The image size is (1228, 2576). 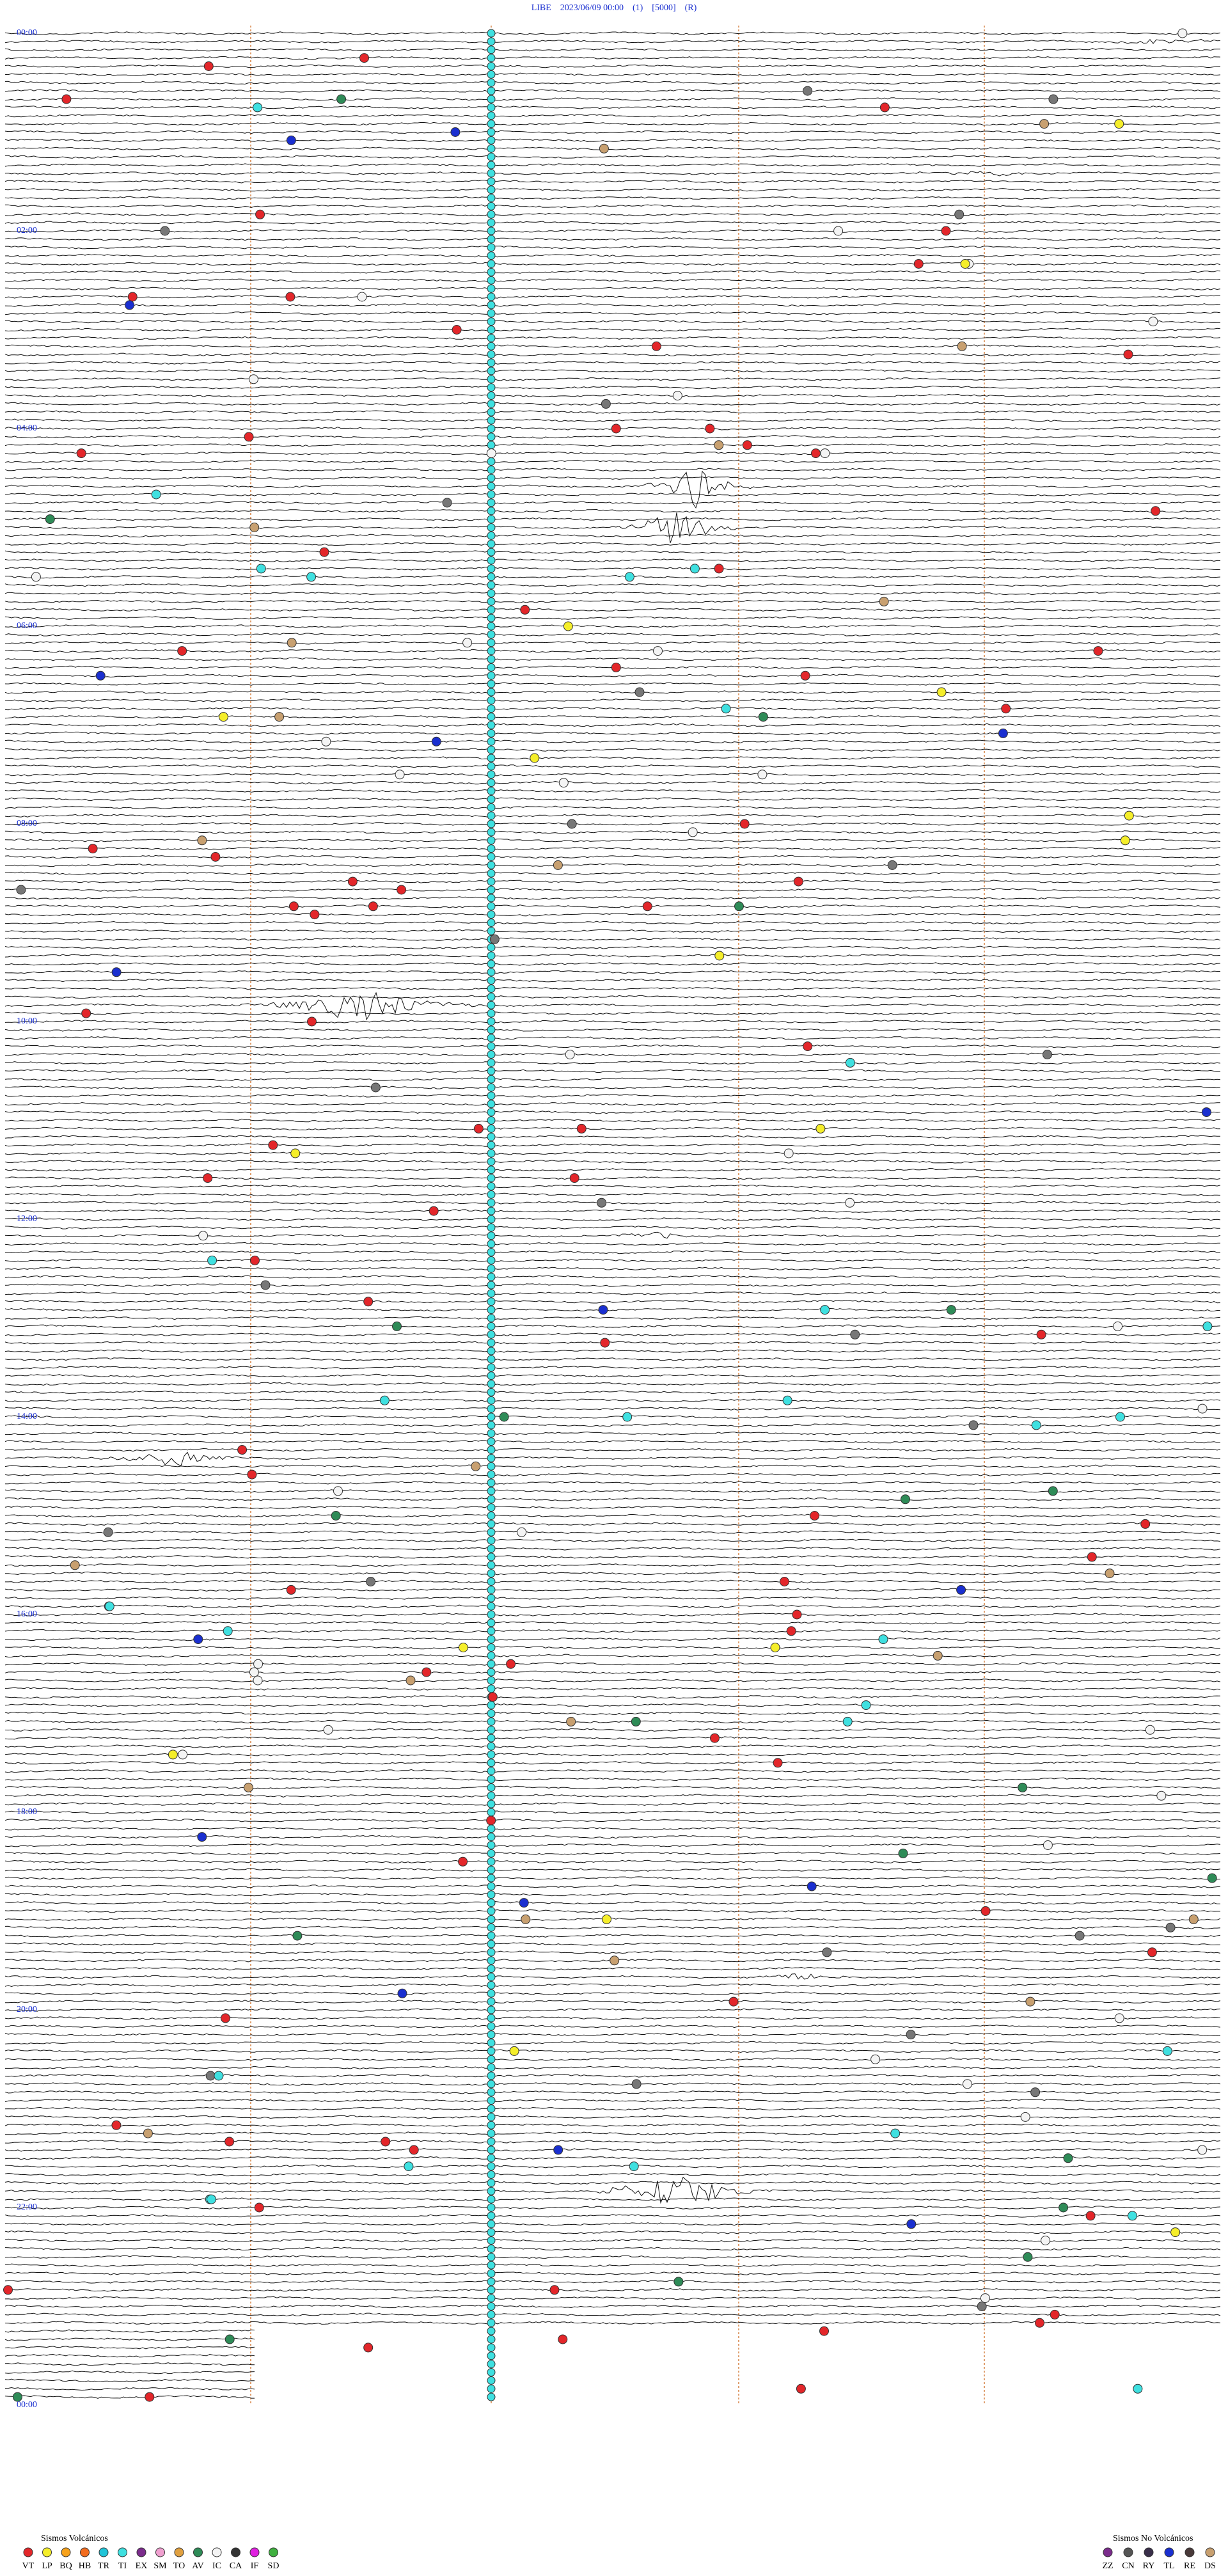 I want to click on legend-label: DS, so click(x=1210, y=2566).